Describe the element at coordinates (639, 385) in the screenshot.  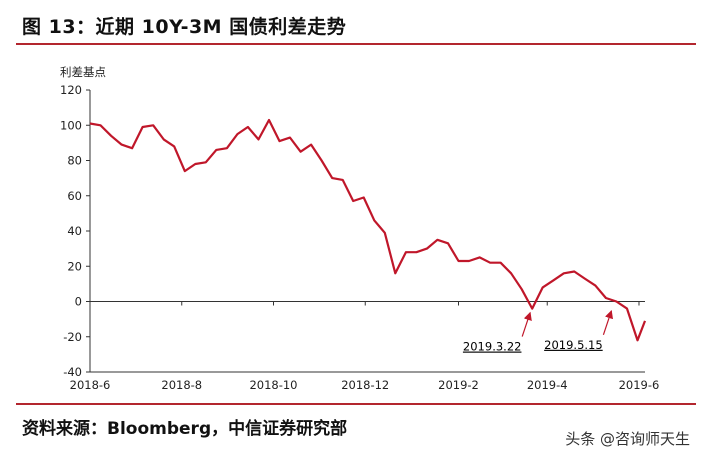
I see `x-tick-label: 2019-6` at that location.